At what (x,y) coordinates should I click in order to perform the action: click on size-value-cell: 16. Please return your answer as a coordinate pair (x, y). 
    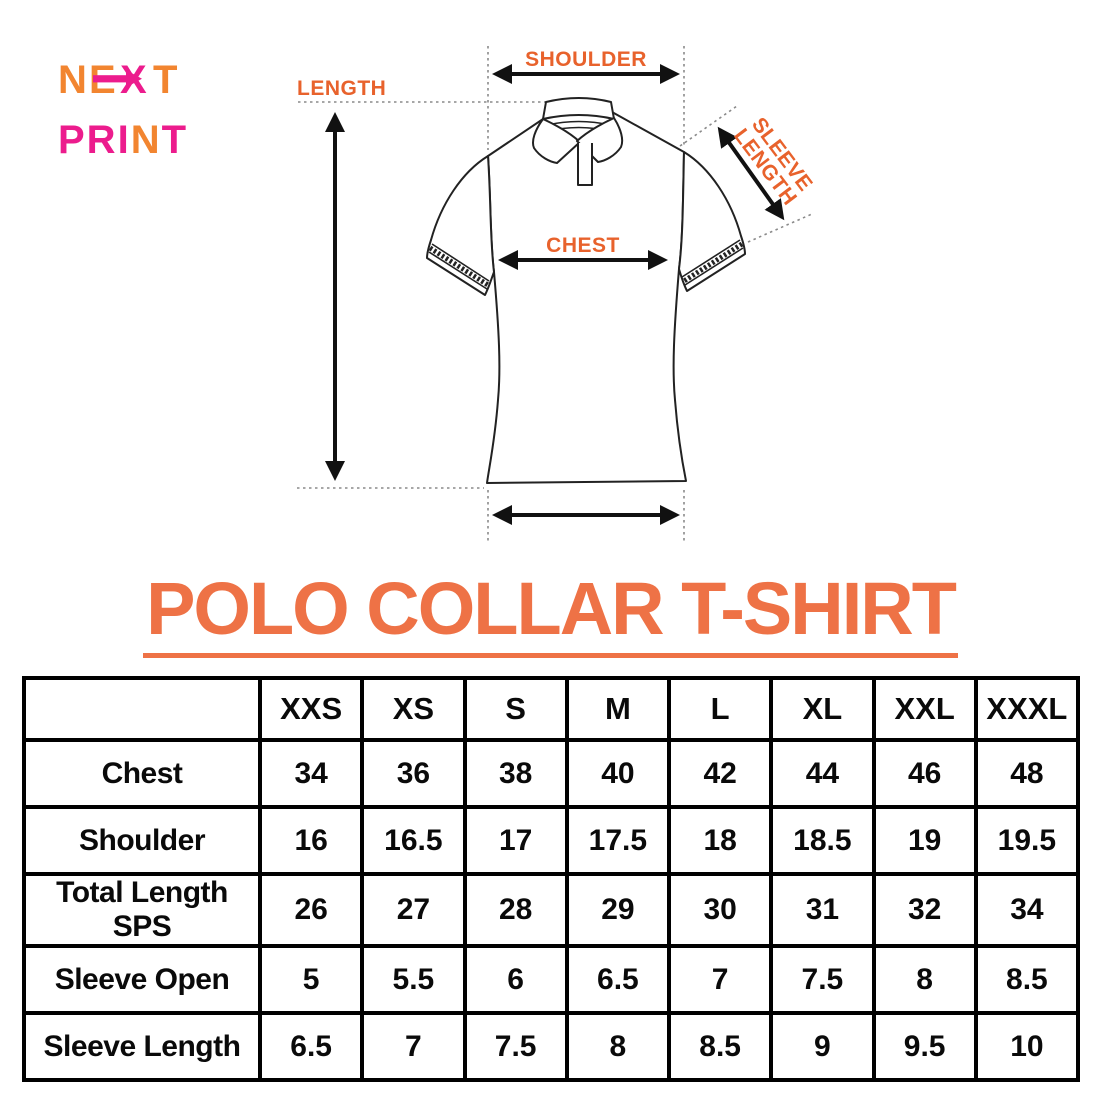
    Looking at the image, I should click on (311, 840).